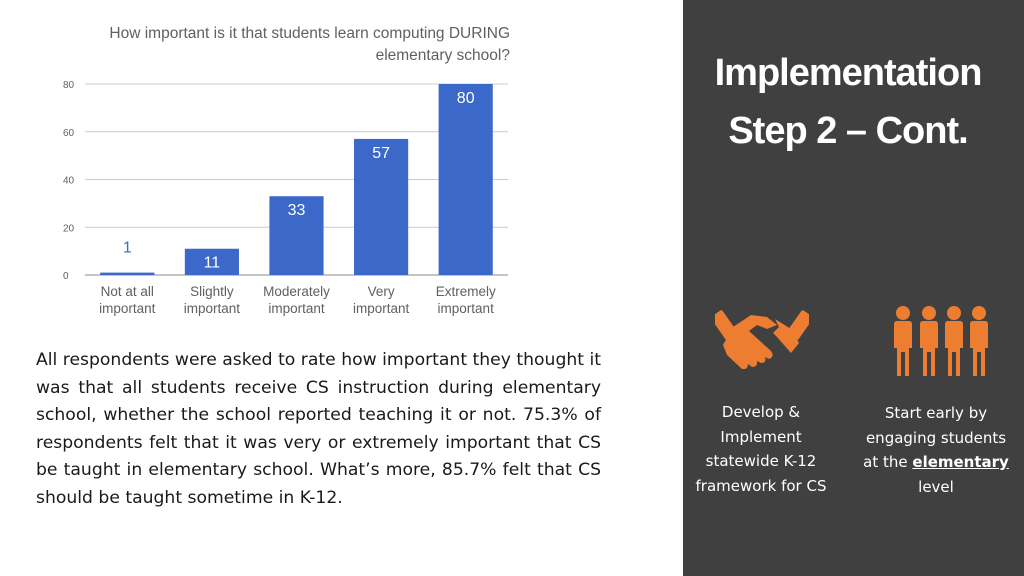 The image size is (1024, 576). Describe the element at coordinates (761, 436) in the screenshot. I see `left-caption-line-2: Implement` at that location.